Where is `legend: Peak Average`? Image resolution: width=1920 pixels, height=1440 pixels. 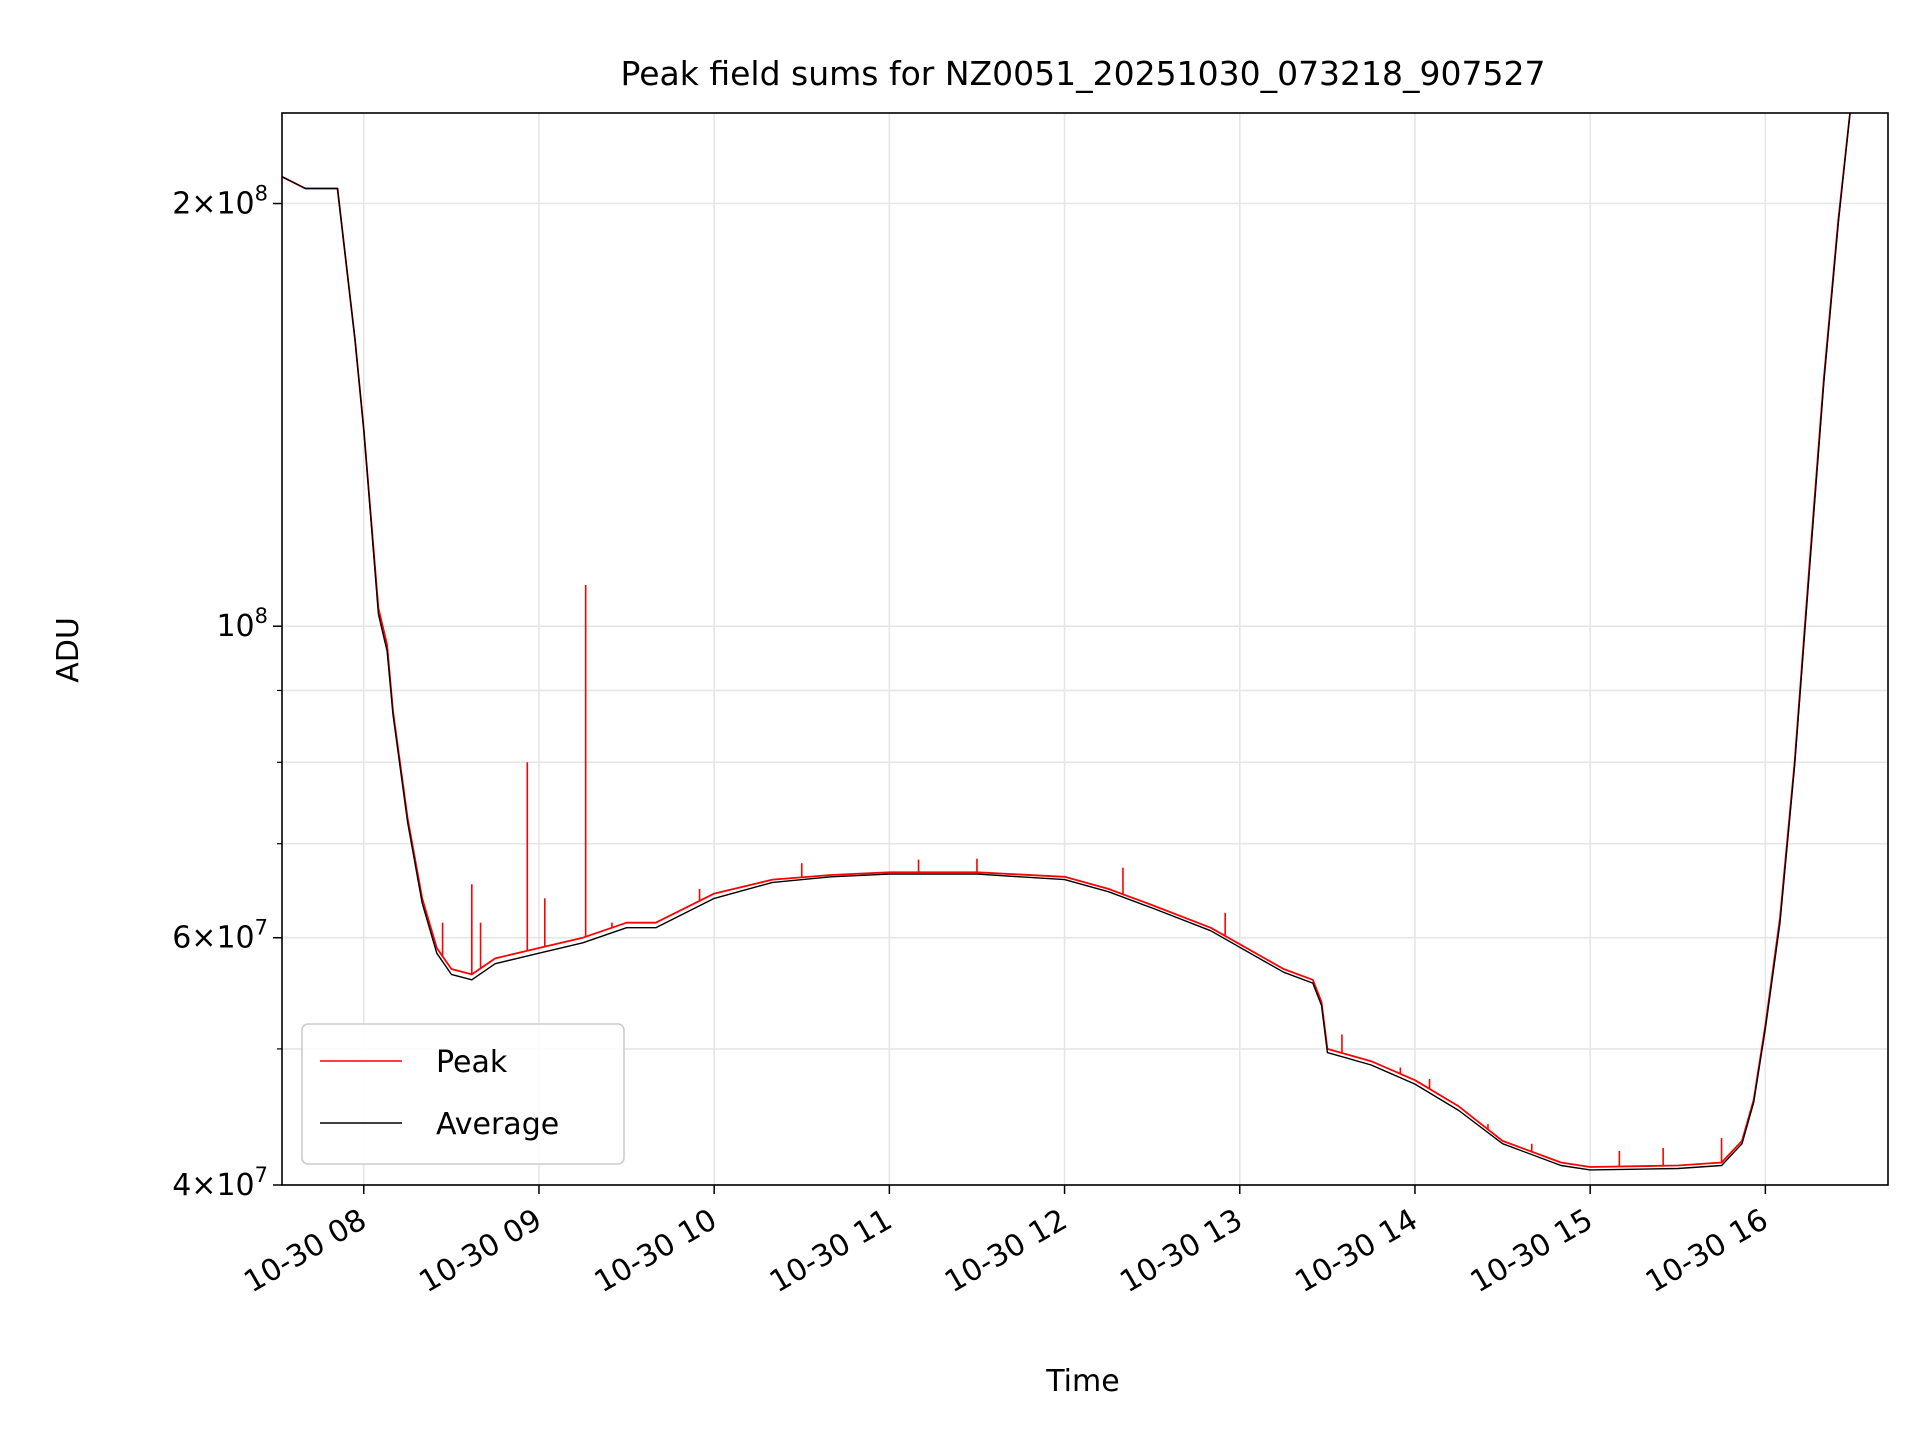
legend: Peak Average is located at coordinates (463, 1094).